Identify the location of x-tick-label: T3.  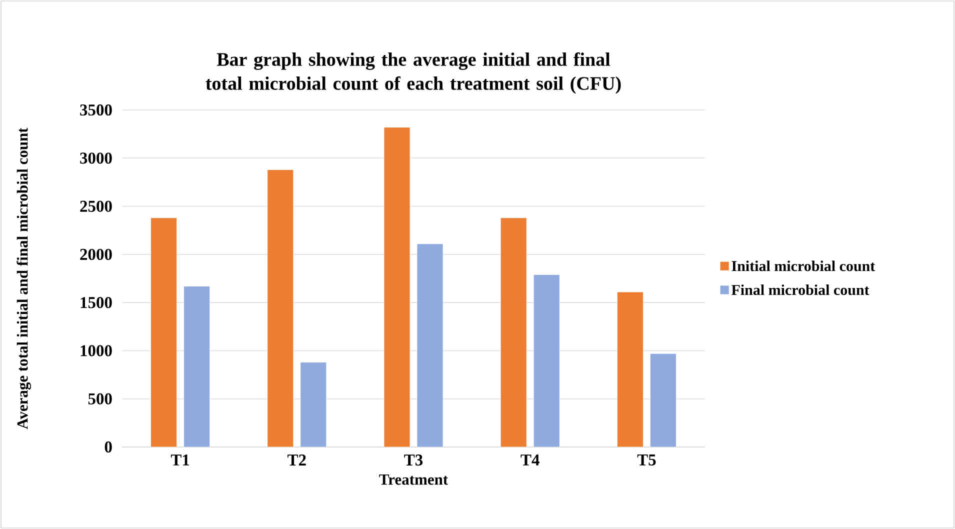
(413, 460).